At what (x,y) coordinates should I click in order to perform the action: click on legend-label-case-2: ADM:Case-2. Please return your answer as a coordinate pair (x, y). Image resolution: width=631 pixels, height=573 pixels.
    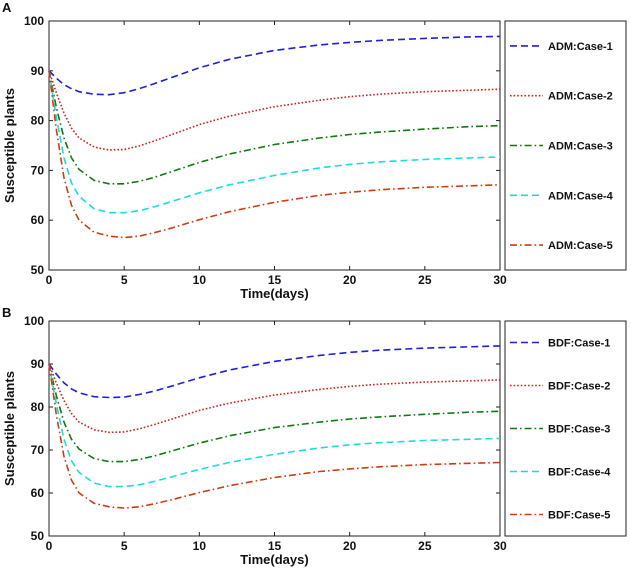
    Looking at the image, I should click on (580, 97).